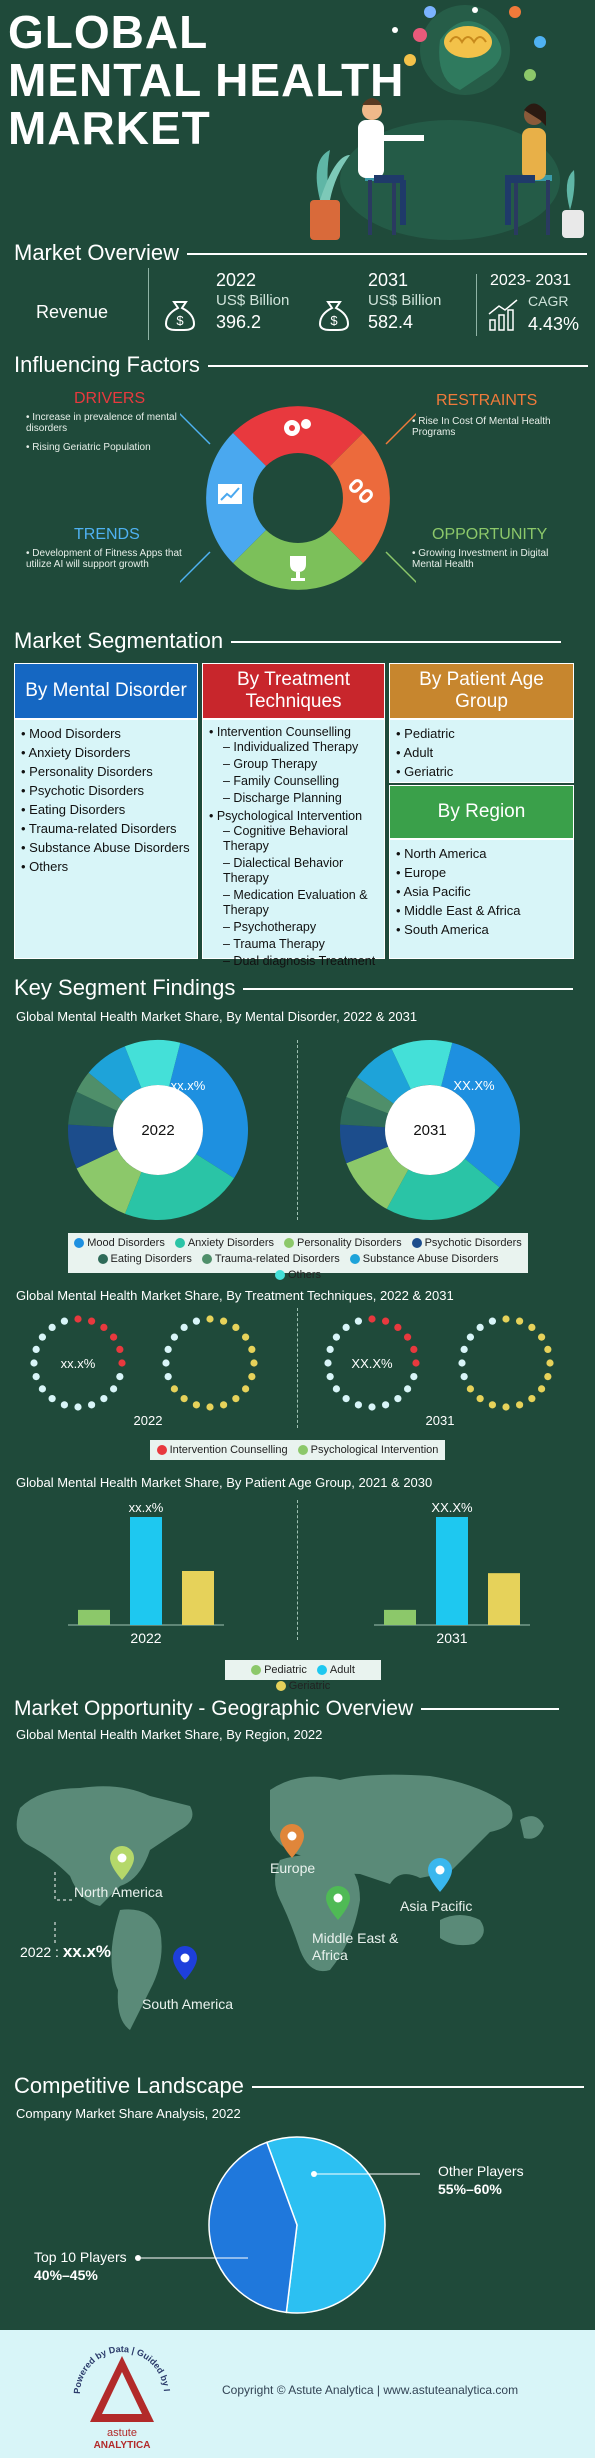 The height and width of the screenshot is (2458, 595). What do you see at coordinates (253, 300) in the screenshot?
I see `unit-2022: US$ Billion` at bounding box center [253, 300].